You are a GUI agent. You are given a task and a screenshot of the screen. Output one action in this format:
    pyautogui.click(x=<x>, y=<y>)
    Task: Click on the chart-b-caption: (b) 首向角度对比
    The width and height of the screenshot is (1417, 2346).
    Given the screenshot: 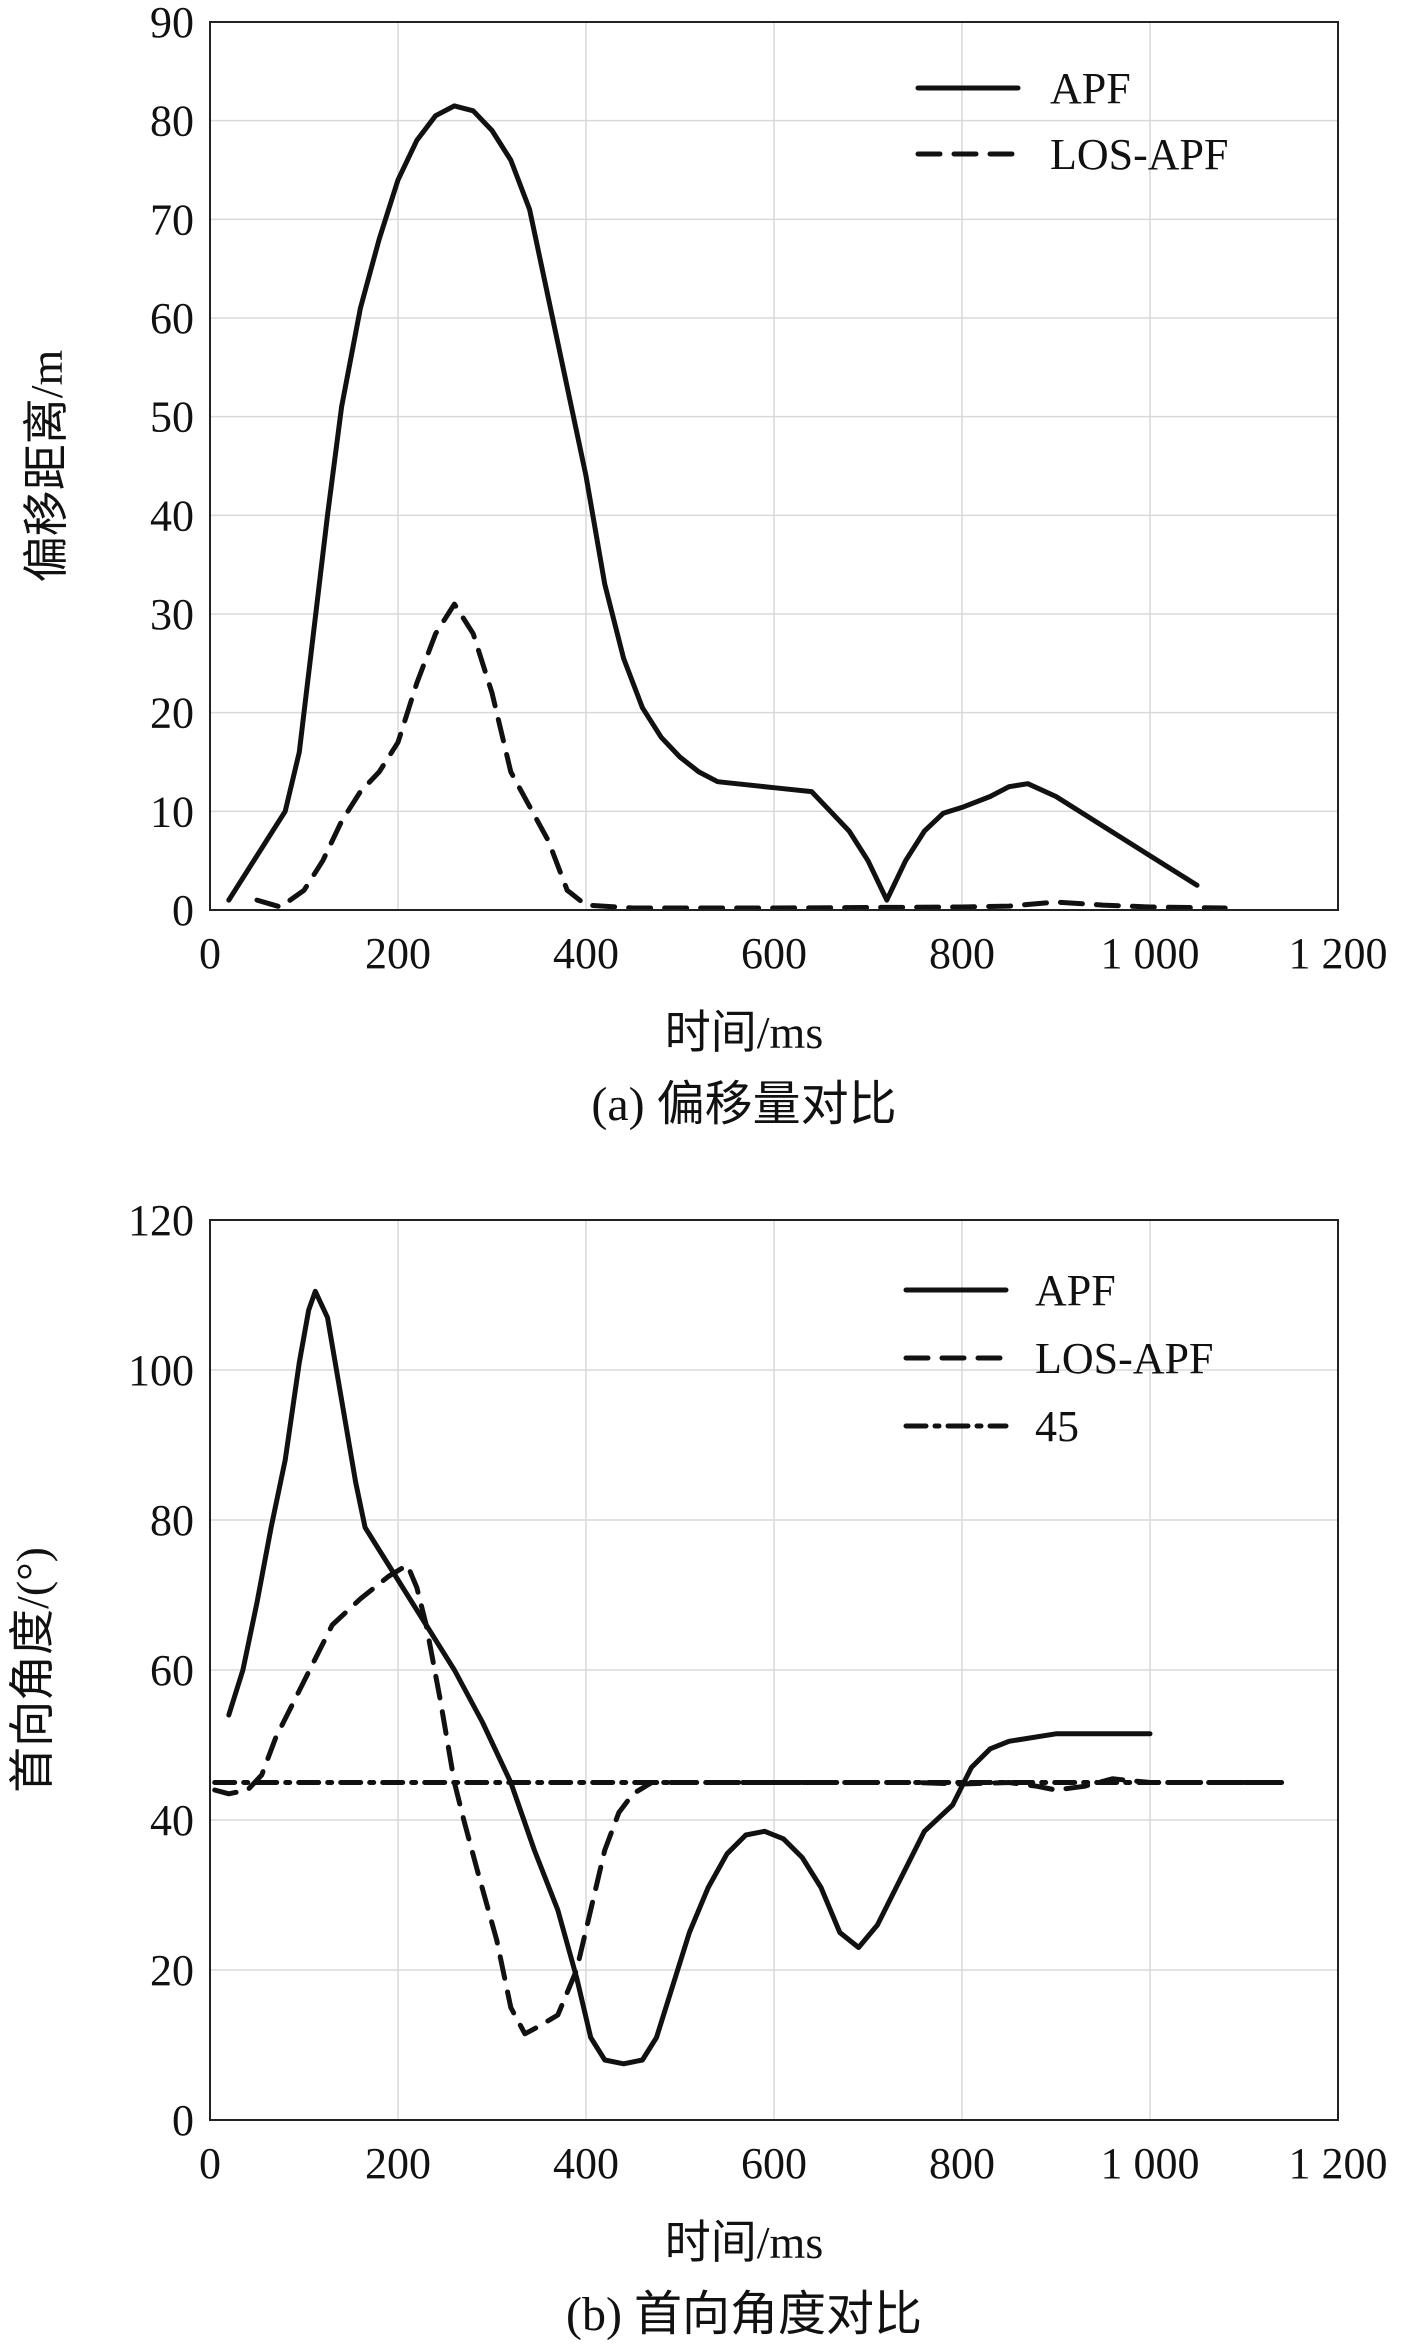 What is the action you would take?
    pyautogui.click(x=744, y=2314)
    